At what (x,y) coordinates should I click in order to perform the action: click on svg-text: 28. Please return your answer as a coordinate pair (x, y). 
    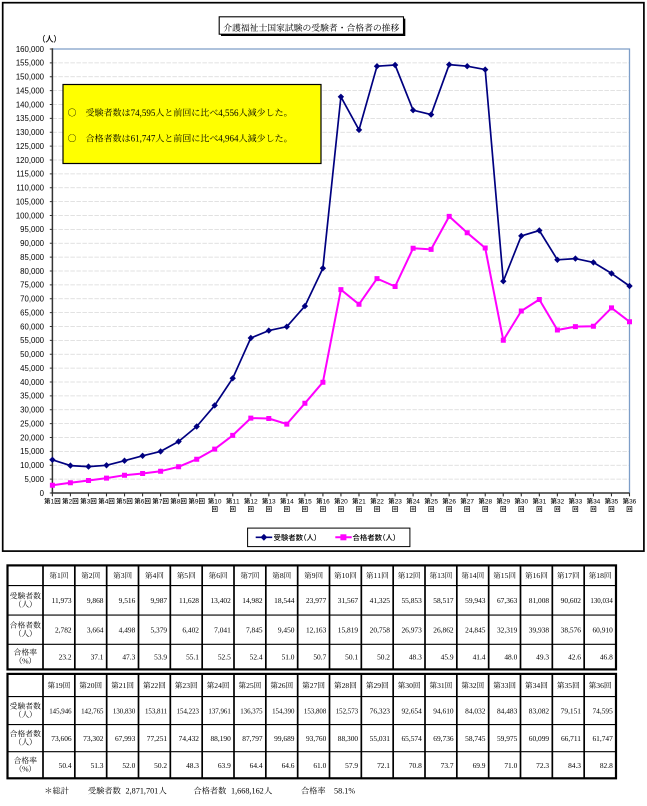
    Looking at the image, I should click on (346, 685).